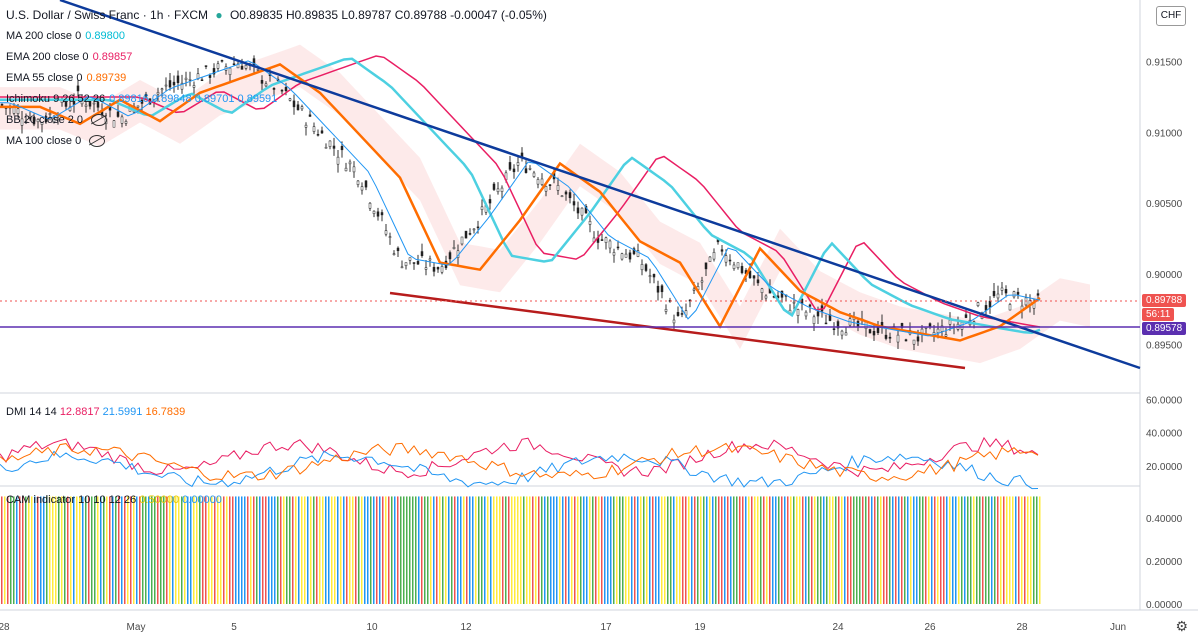  I want to click on symbol-title: U.S. Dollar / Swiss Franc · 1h · FXCM, so click(107, 15).